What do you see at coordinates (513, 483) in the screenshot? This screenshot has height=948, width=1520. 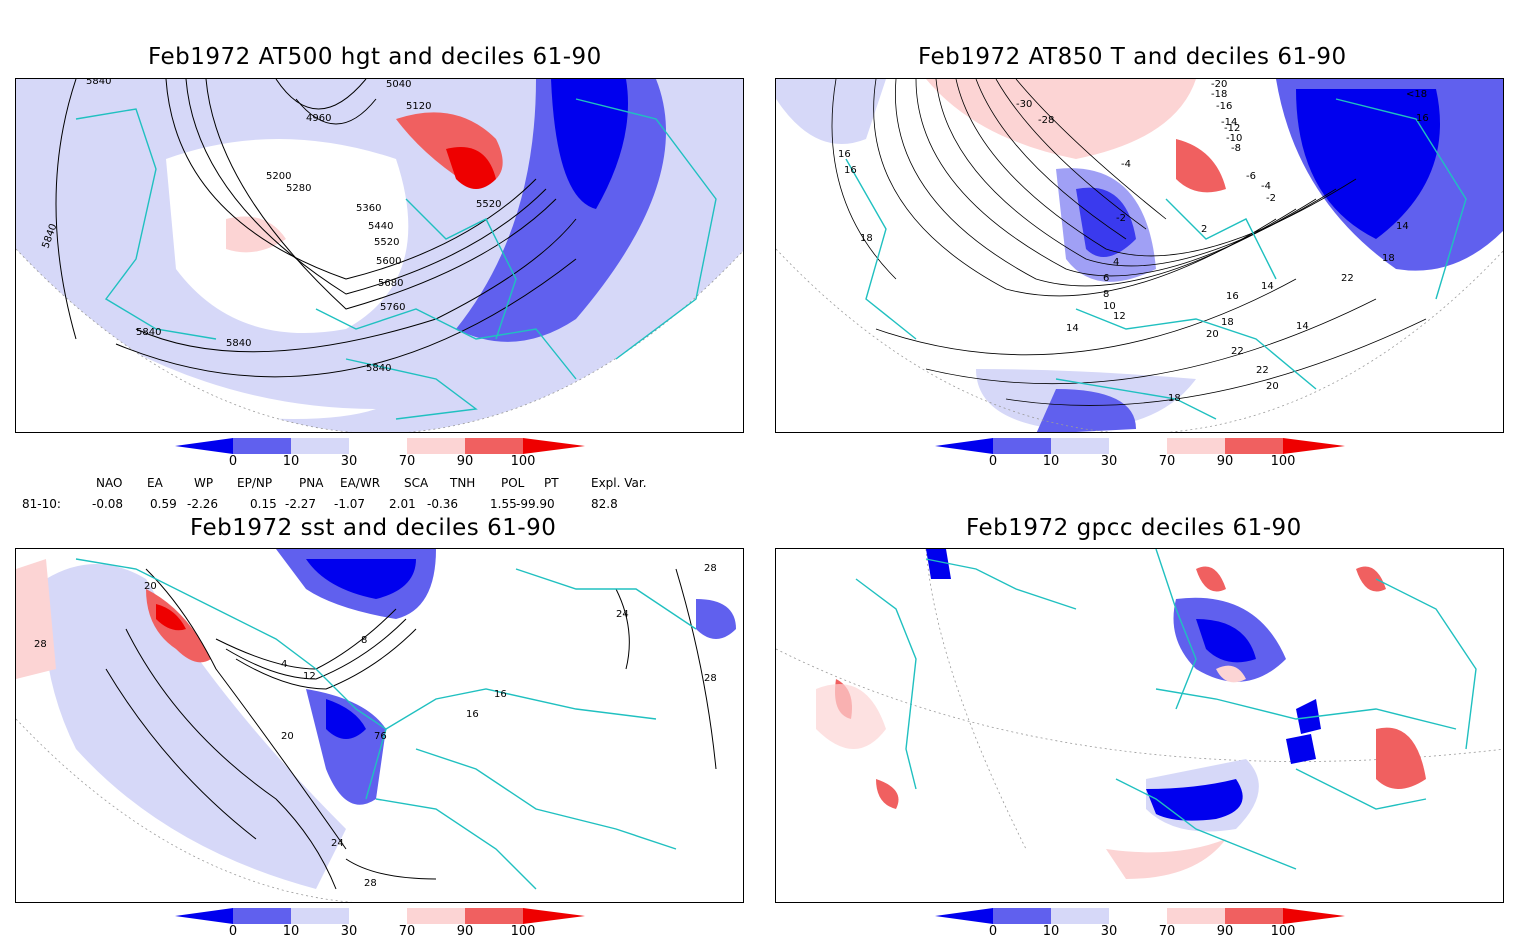 I see `index-header: POL` at bounding box center [513, 483].